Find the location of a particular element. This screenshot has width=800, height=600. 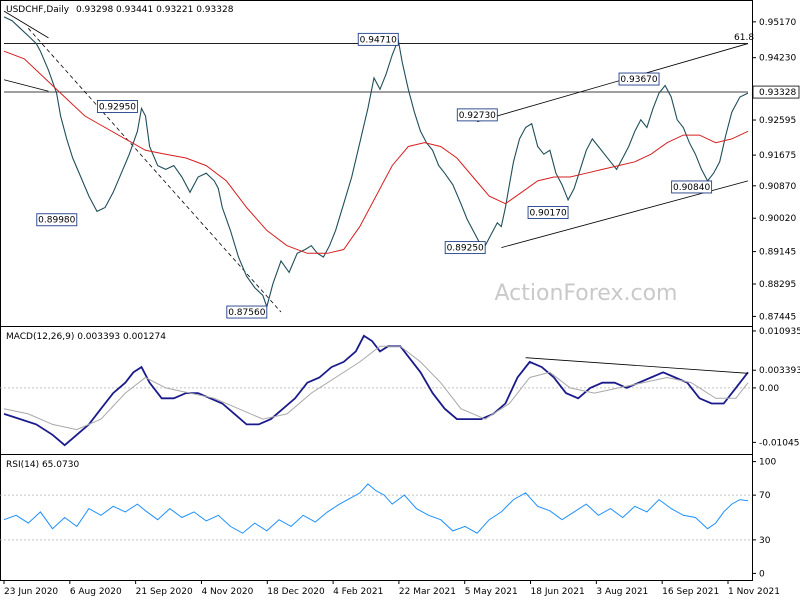

price-tick-label: 0.90020 is located at coordinates (777, 219).